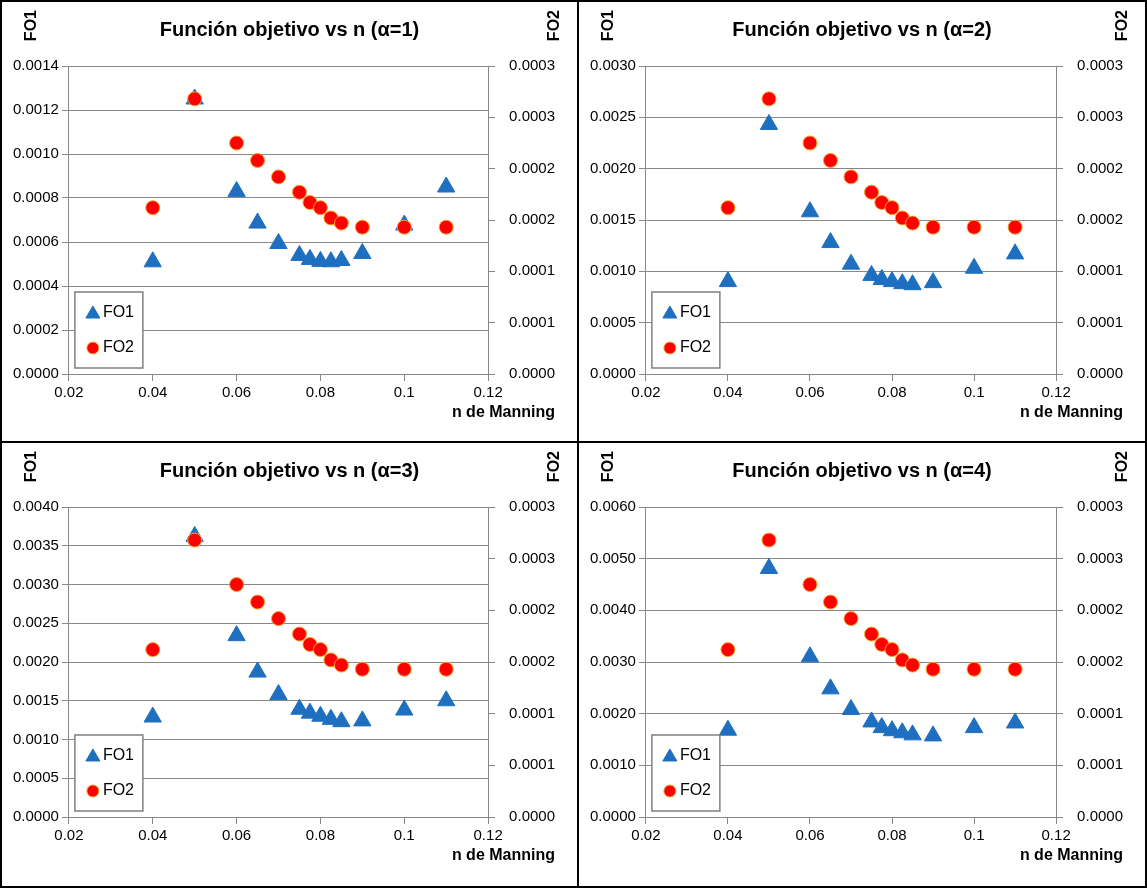 This screenshot has width=1147, height=888. What do you see at coordinates (612, 557) in the screenshot?
I see `y-tick-label: 0.0050` at bounding box center [612, 557].